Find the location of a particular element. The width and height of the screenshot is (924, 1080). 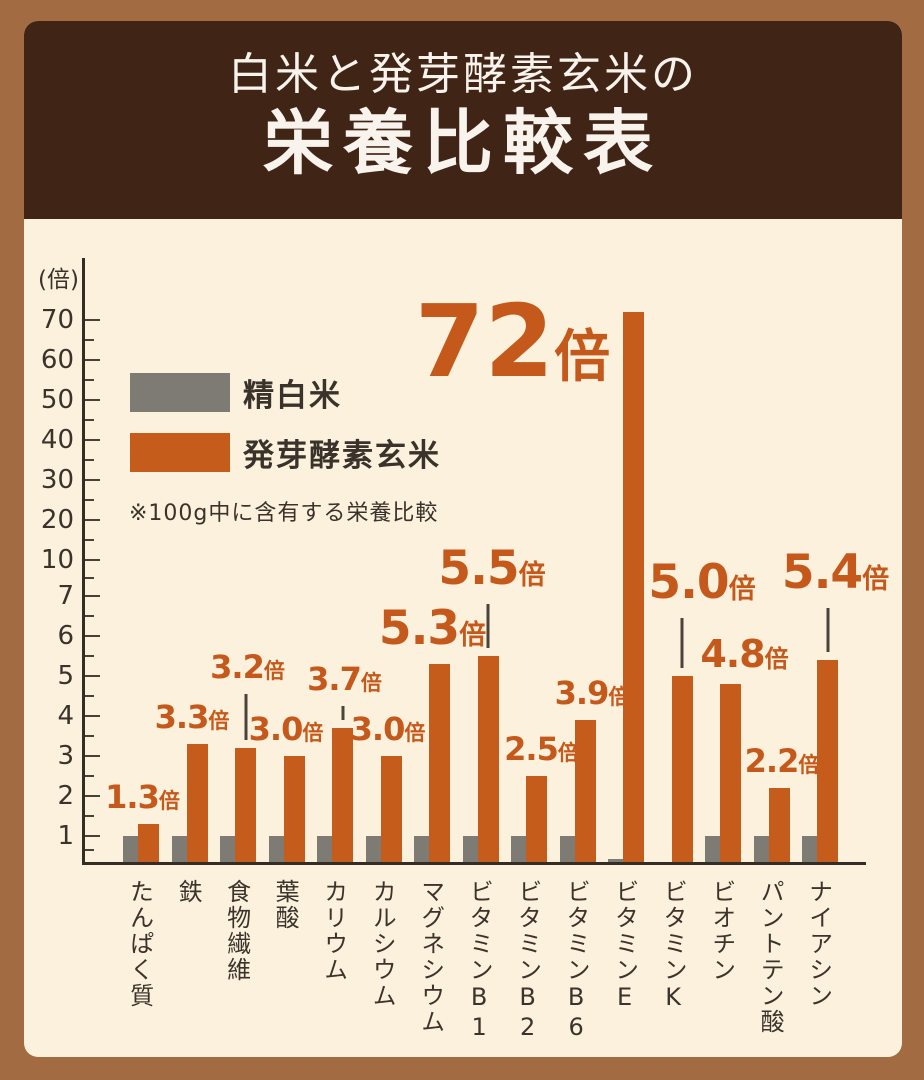

category-label: カリウム is located at coordinates (333, 931).